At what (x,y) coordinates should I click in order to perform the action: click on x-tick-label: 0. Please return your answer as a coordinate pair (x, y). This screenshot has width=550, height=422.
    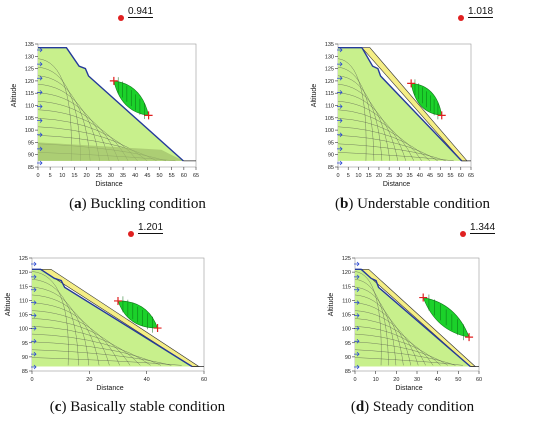
    Looking at the image, I should click on (354, 380).